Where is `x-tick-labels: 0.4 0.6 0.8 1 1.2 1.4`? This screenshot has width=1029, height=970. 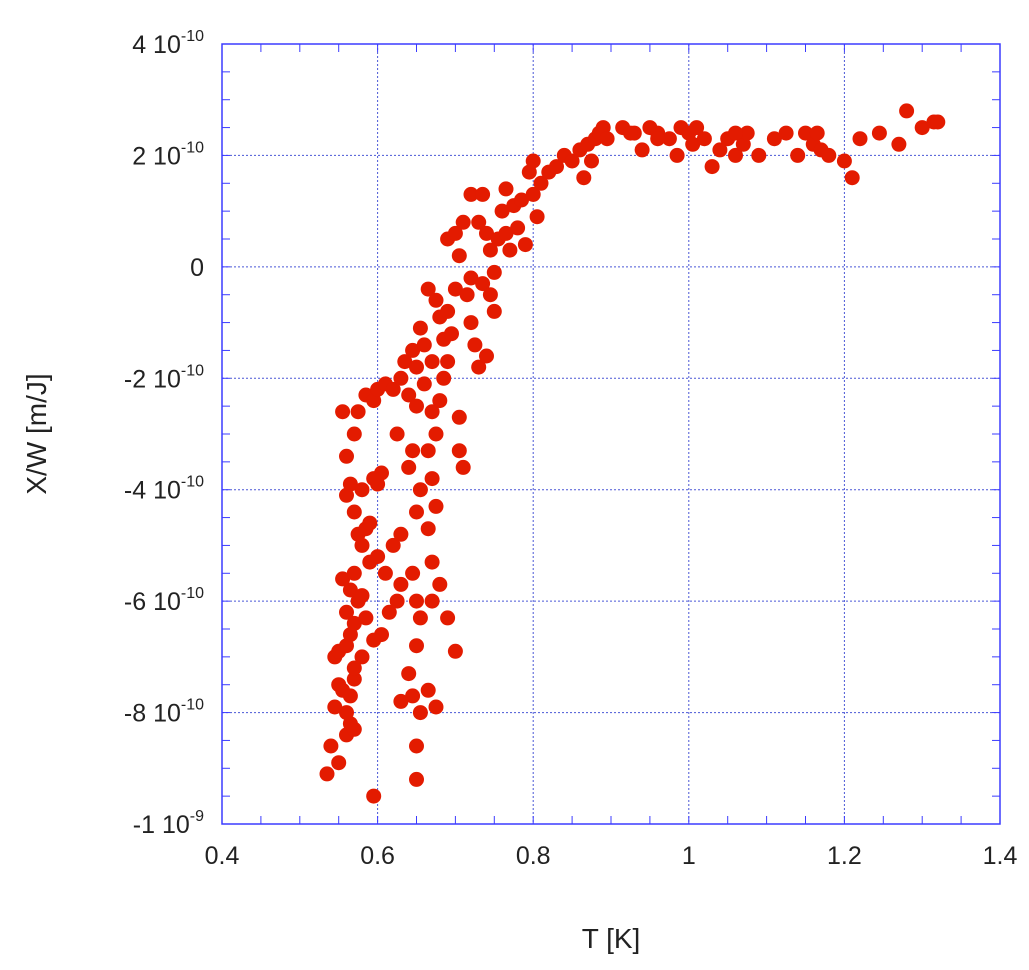 x-tick-labels: 0.4 0.6 0.8 1 1.2 1.4 is located at coordinates (611, 856).